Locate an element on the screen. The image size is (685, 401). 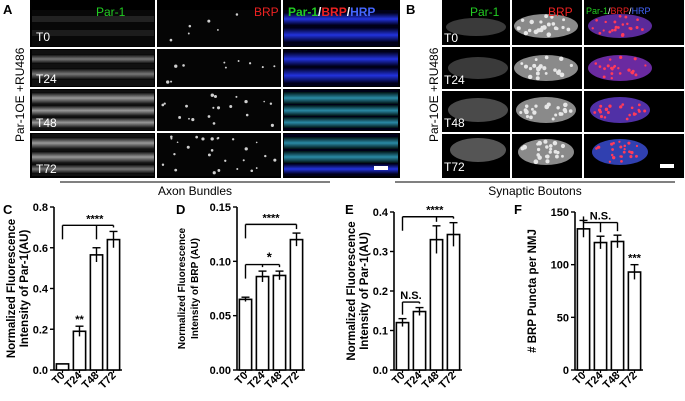
a-par1-t0 is located at coordinates (93, 28).